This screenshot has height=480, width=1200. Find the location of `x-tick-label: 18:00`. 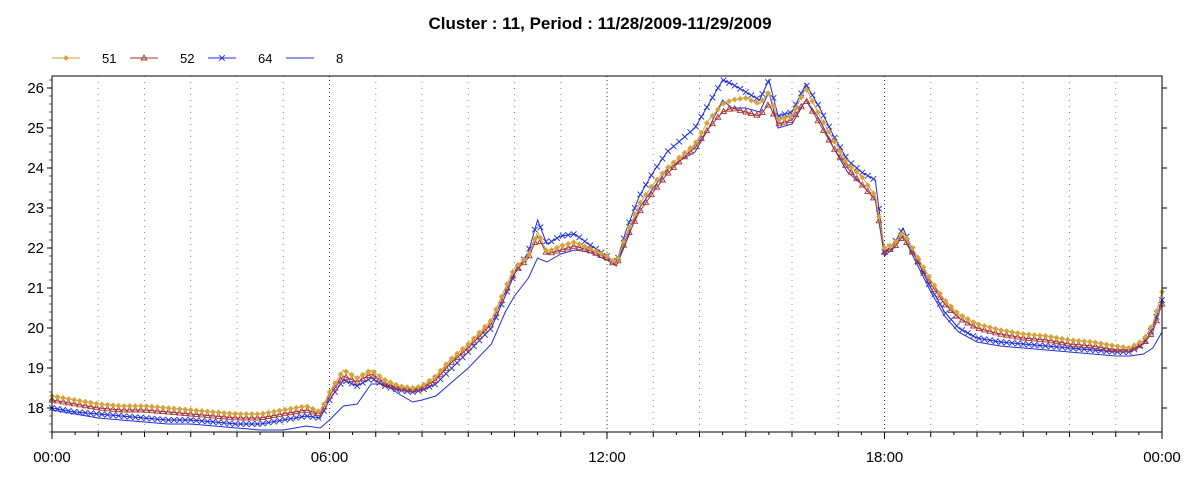

x-tick-label: 18:00 is located at coordinates (885, 457).